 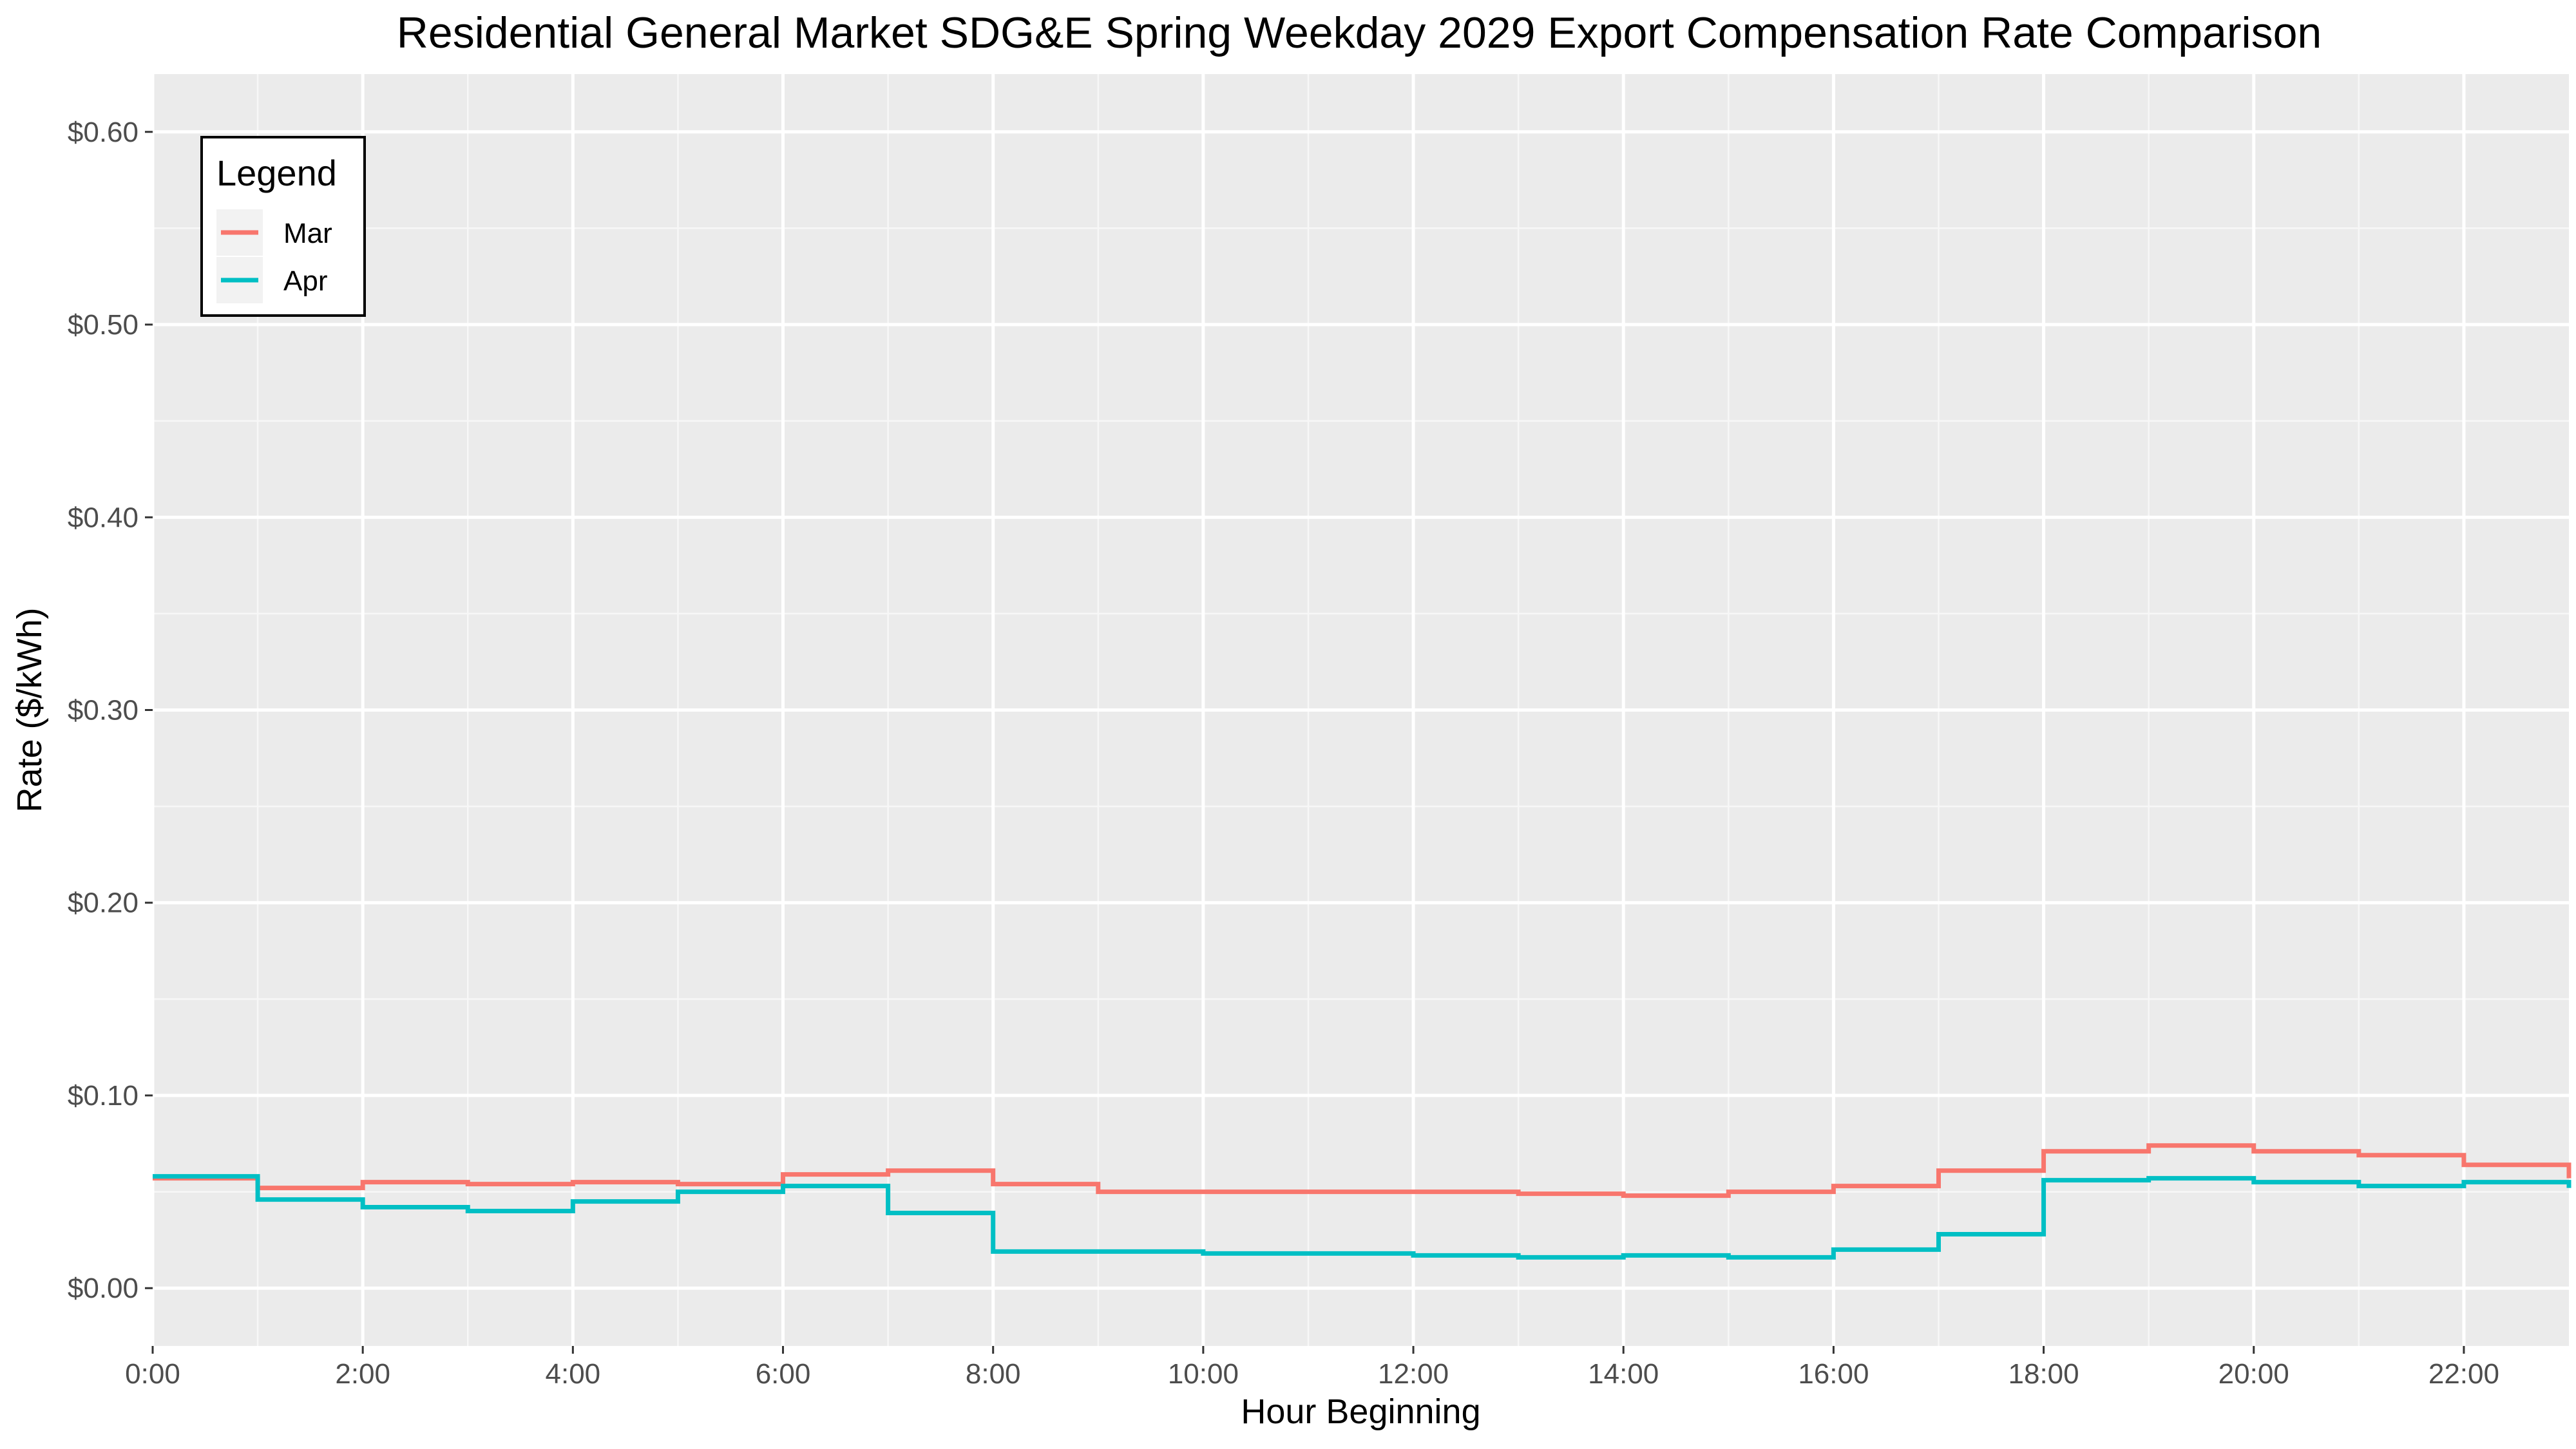 I want to click on y-tick-label: $0.60, so click(x=103, y=132).